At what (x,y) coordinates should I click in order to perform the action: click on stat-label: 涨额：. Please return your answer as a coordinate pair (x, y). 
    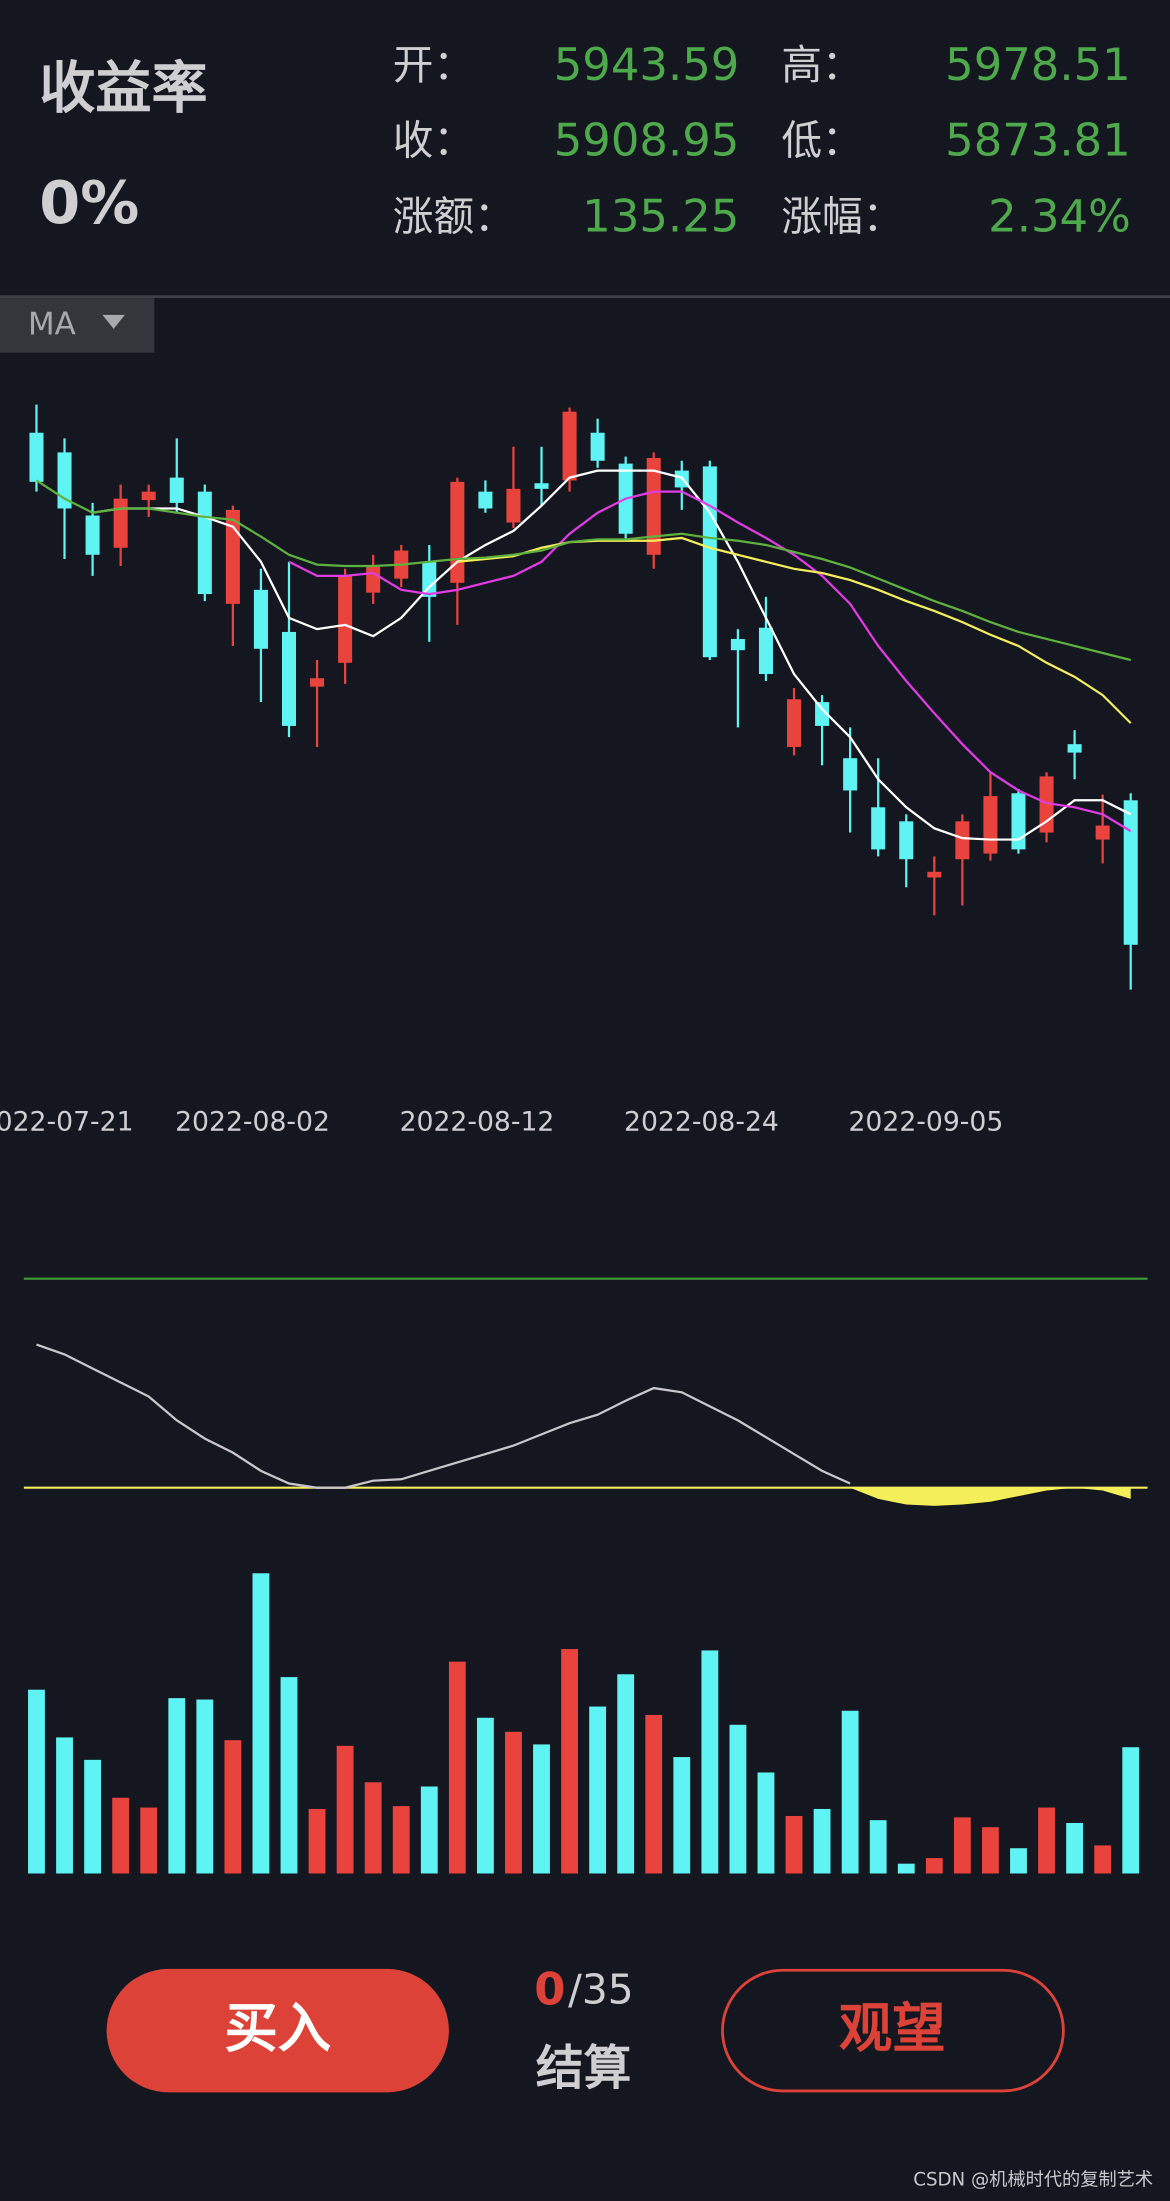
    Looking at the image, I should click on (454, 216).